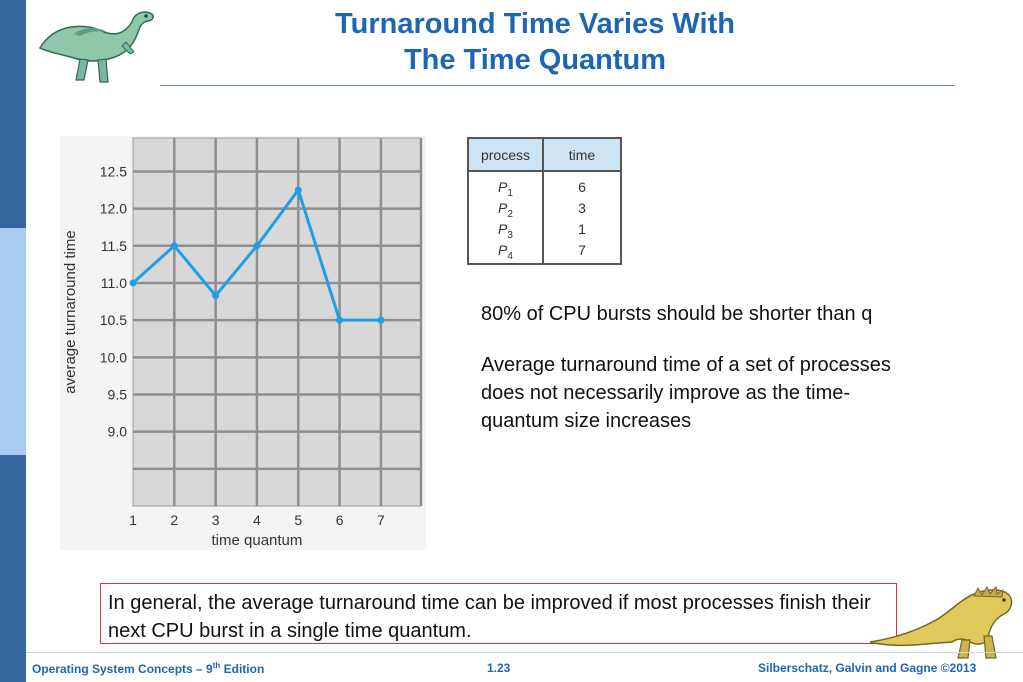 Image resolution: width=1023 pixels, height=682 pixels. What do you see at coordinates (118, 432) in the screenshot?
I see `y-tick-label: 9.0` at bounding box center [118, 432].